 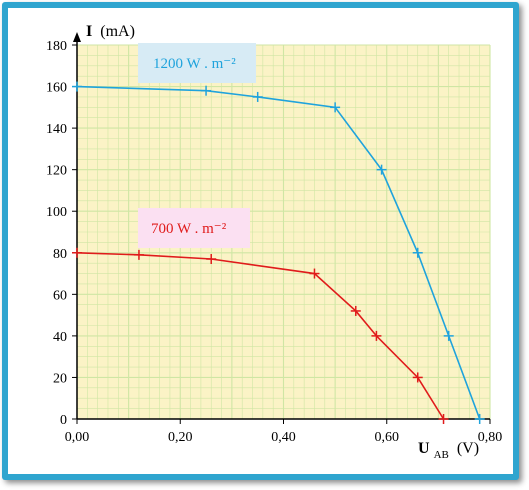 I want to click on x-tick-label: 0,00, so click(x=77, y=437).